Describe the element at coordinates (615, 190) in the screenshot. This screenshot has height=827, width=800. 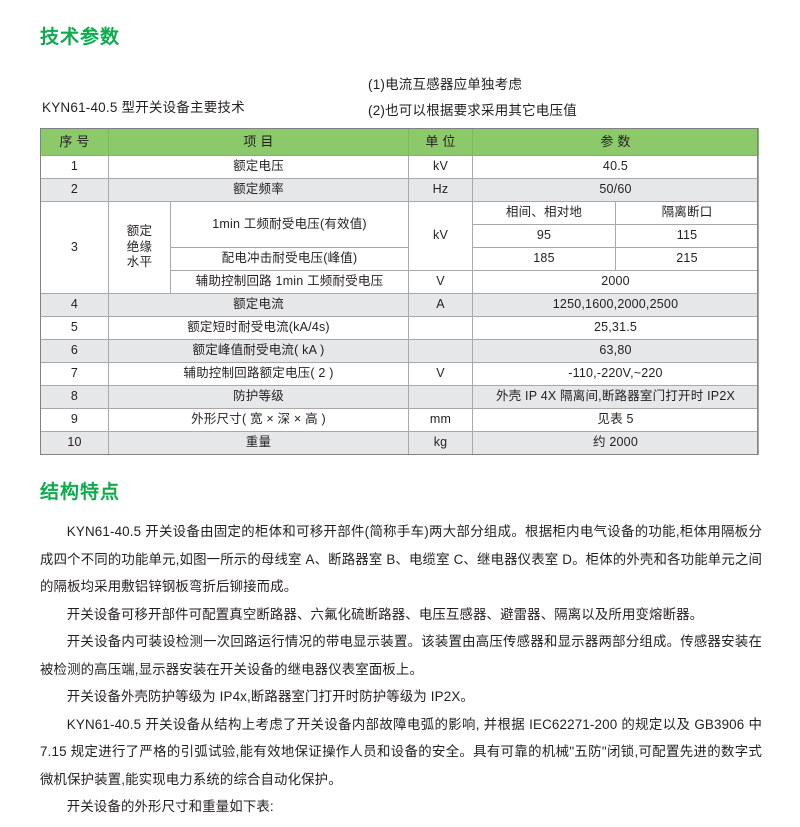
I see `cell-param: 50/60` at that location.